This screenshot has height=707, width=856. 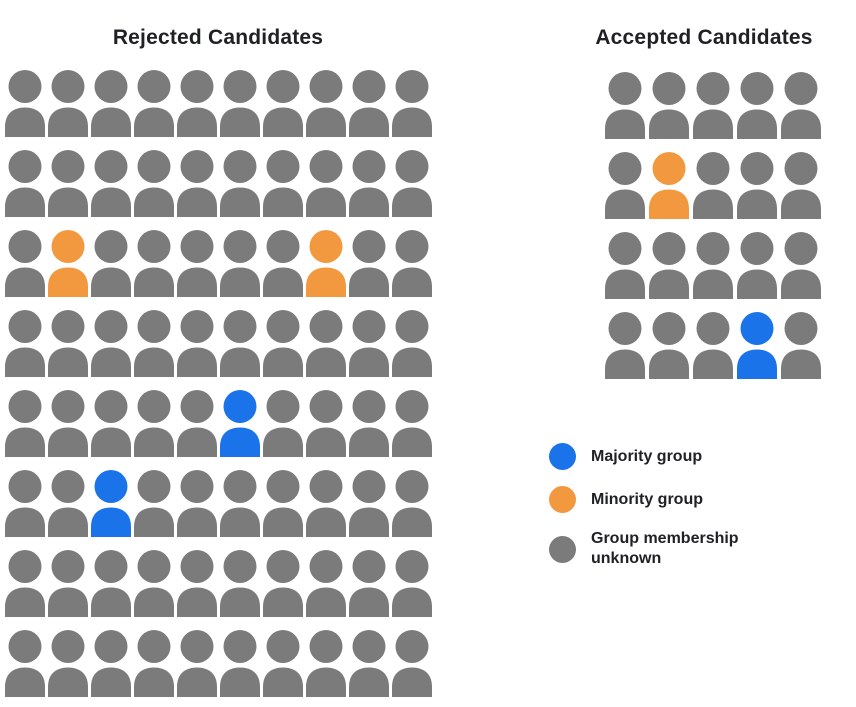 I want to click on legend-label-unknown: Group membership unknown, so click(x=665, y=548).